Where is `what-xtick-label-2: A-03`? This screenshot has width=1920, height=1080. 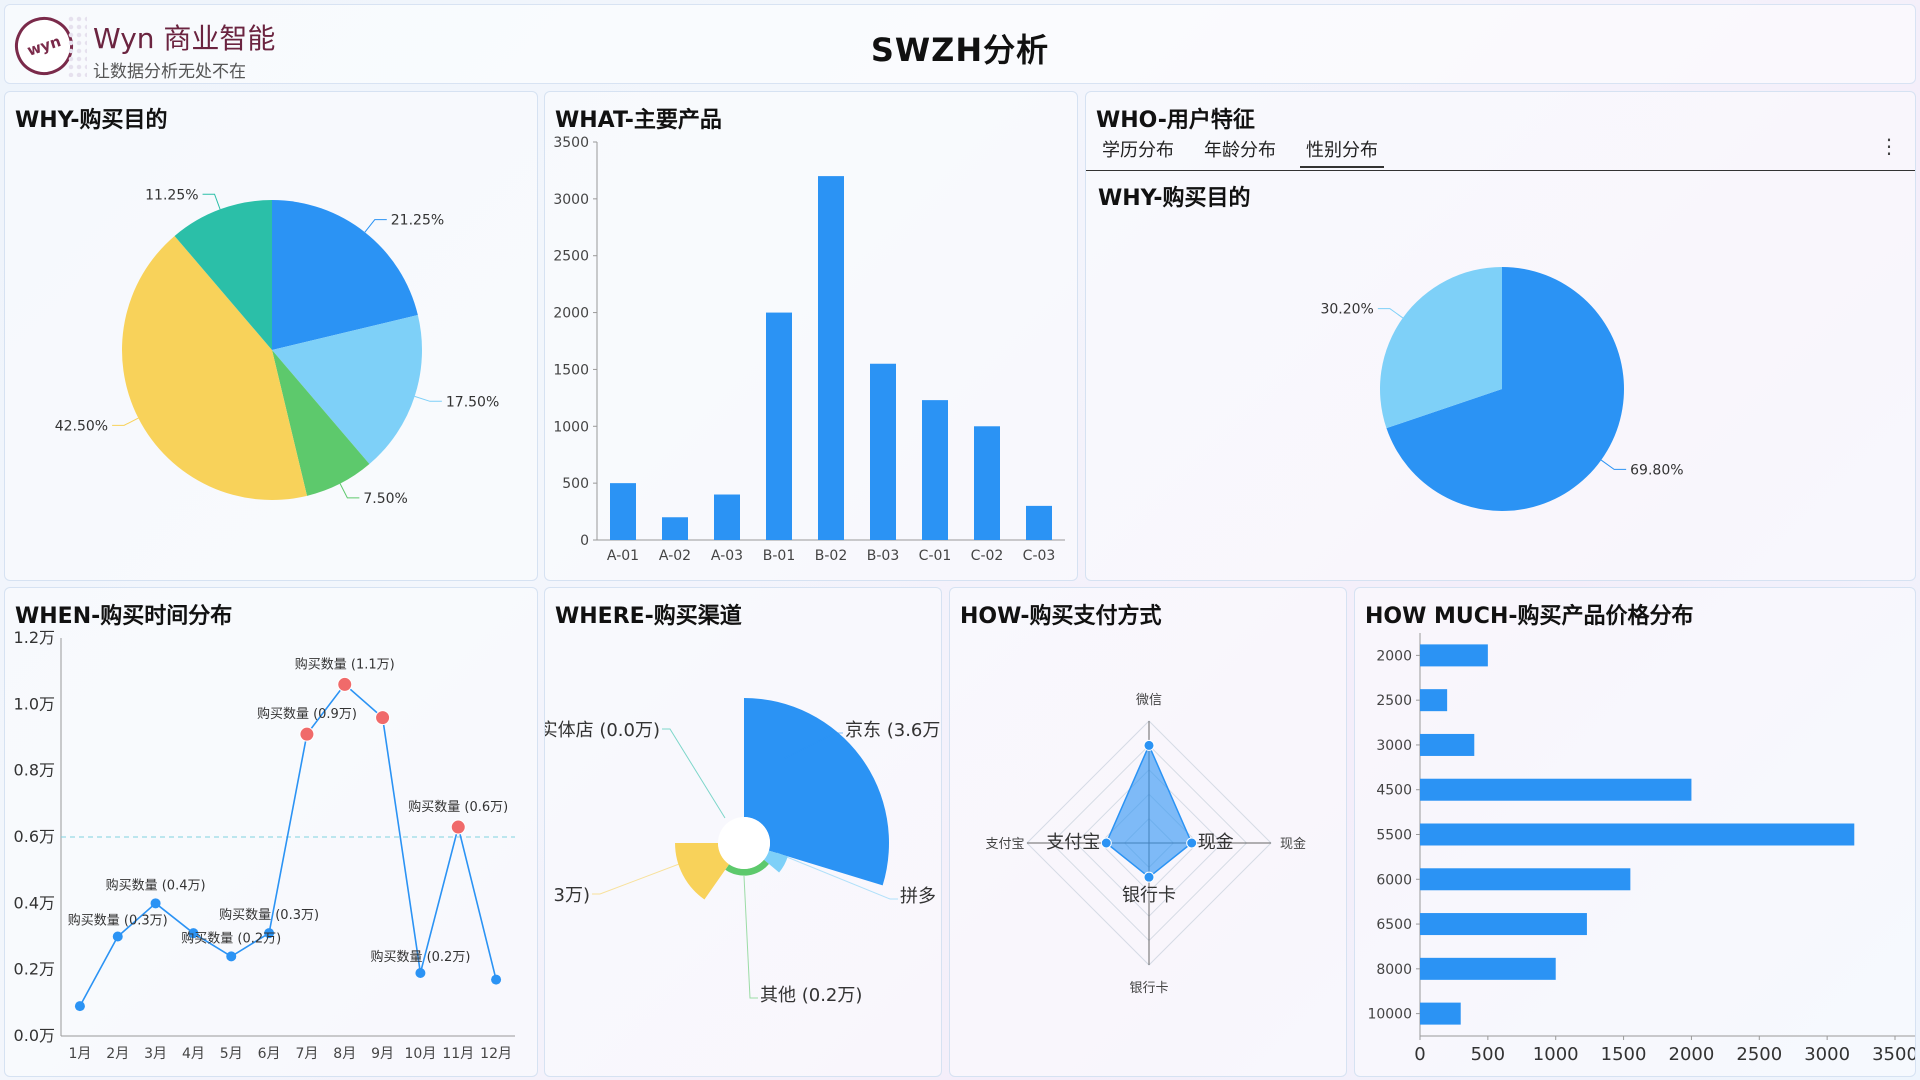
what-xtick-label-2: A-03 is located at coordinates (727, 556).